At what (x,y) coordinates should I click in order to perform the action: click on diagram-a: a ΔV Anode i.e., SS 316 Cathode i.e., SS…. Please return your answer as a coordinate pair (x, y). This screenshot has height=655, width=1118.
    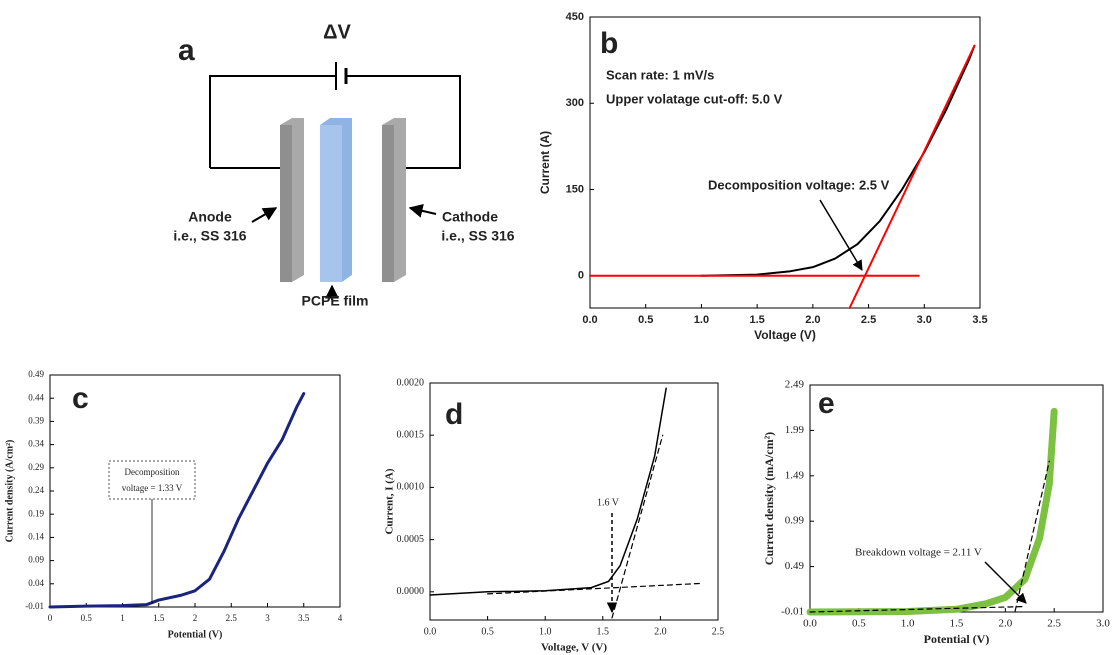
    Looking at the image, I should click on (343, 164).